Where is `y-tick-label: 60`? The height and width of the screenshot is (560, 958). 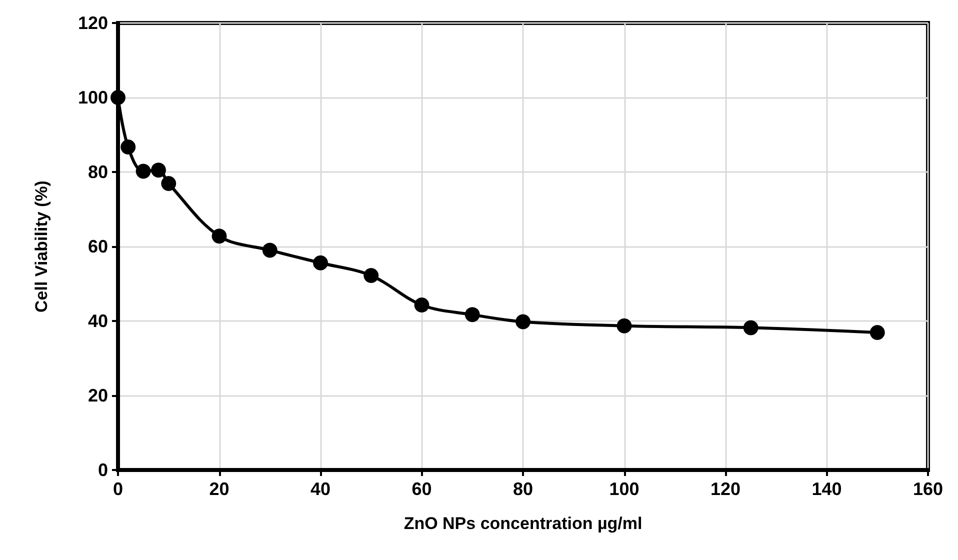
y-tick-label: 60 is located at coordinates (98, 246).